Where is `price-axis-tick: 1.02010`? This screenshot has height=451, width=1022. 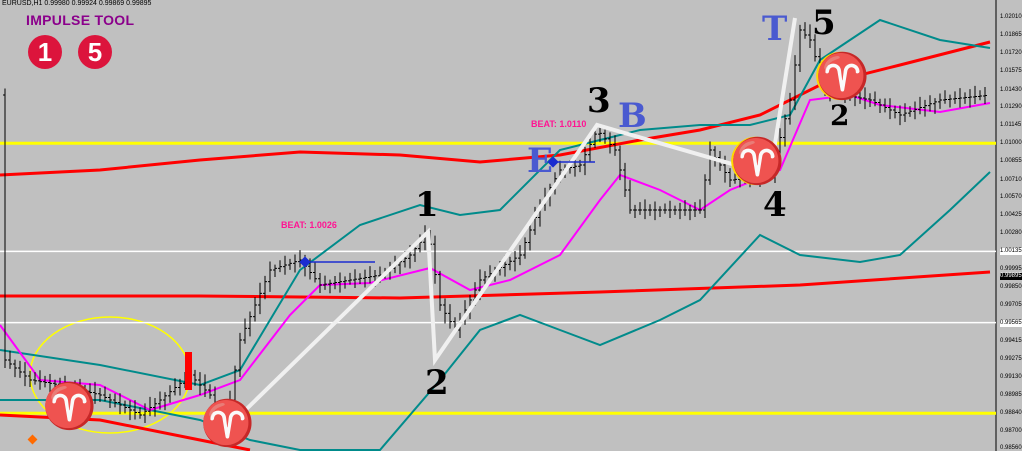 price-axis-tick: 1.02010 is located at coordinates (1011, 17).